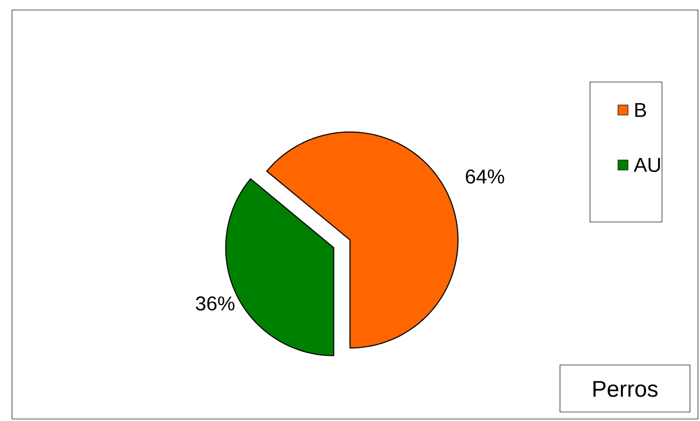 Image resolution: width=700 pixels, height=421 pixels. What do you see at coordinates (625, 389) in the screenshot?
I see `text: Perros` at bounding box center [625, 389].